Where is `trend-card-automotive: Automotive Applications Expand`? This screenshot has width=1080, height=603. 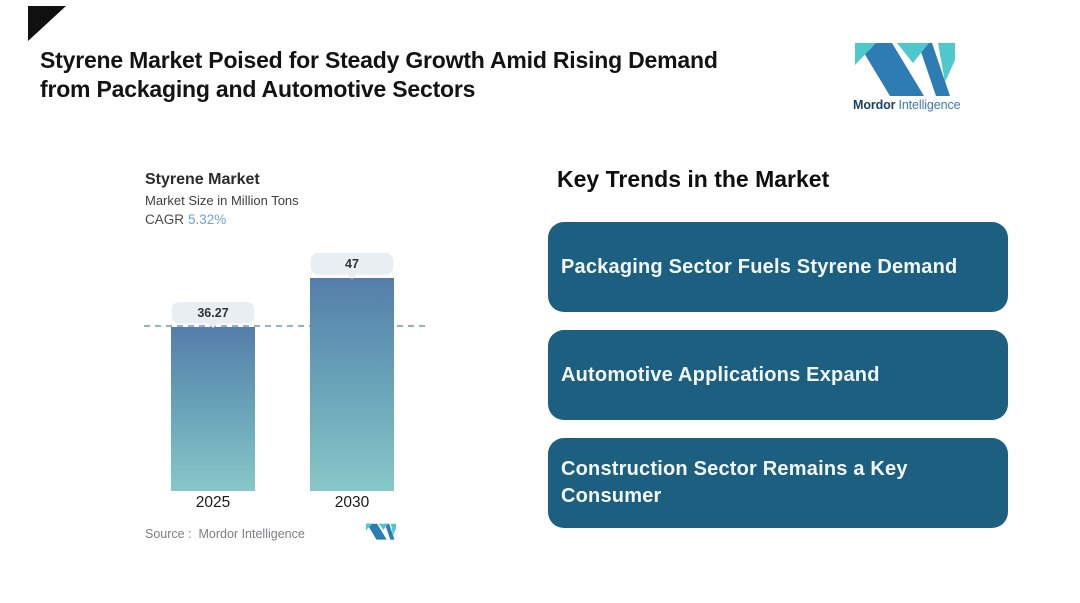 trend-card-automotive: Automotive Applications Expand is located at coordinates (778, 375).